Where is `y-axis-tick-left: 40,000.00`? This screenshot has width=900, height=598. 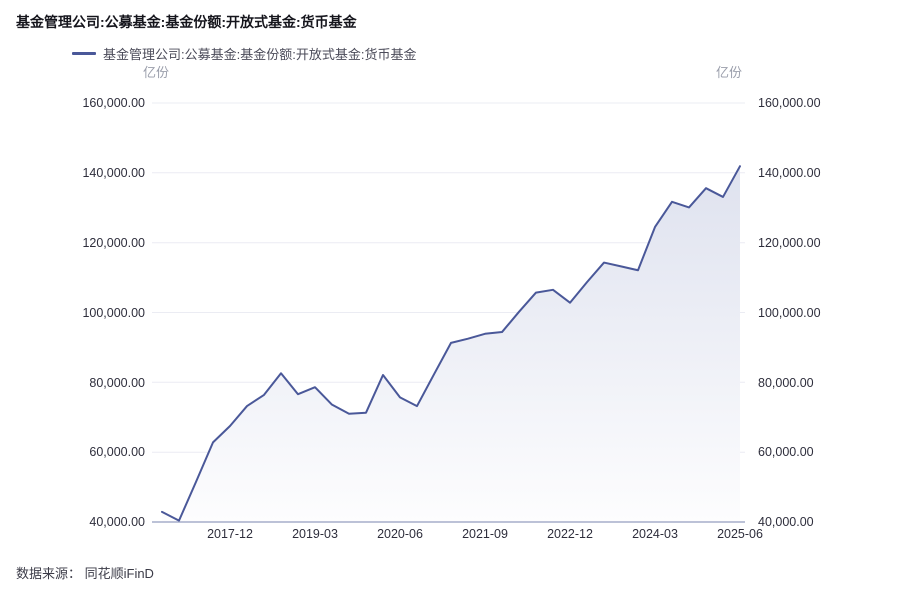
y-axis-tick-left: 40,000.00 is located at coordinates (117, 522).